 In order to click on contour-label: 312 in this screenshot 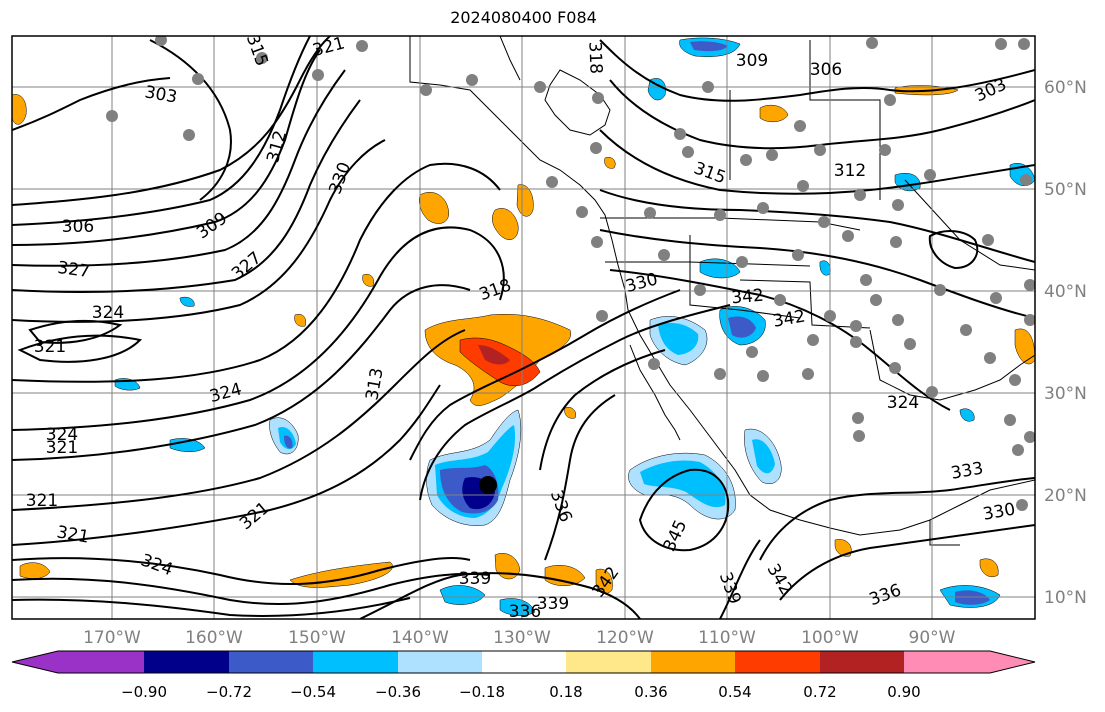, I will do `click(850, 171)`.